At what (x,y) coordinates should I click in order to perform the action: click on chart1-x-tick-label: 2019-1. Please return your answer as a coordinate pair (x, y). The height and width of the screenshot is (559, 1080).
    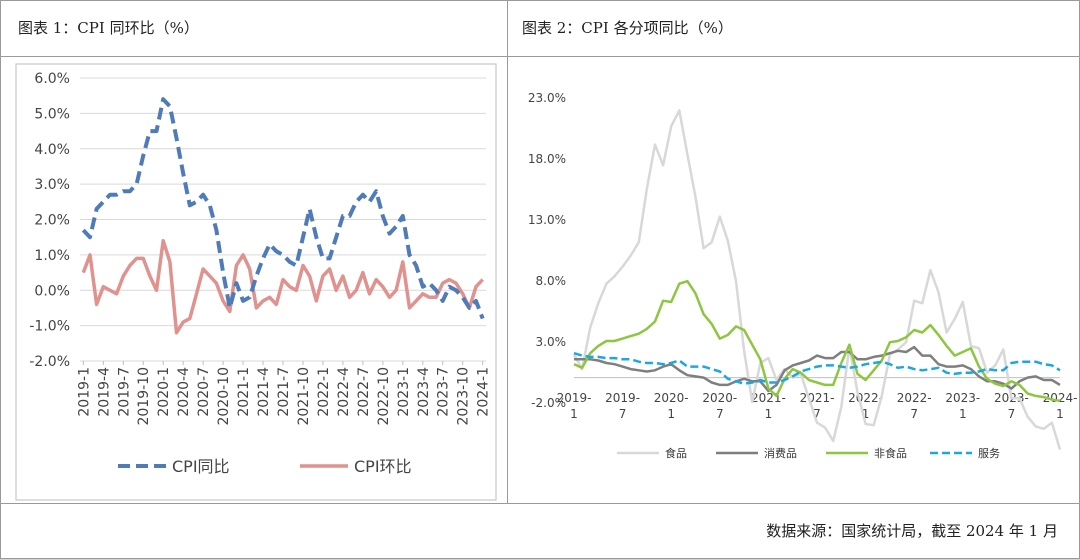
    Looking at the image, I should click on (84, 392).